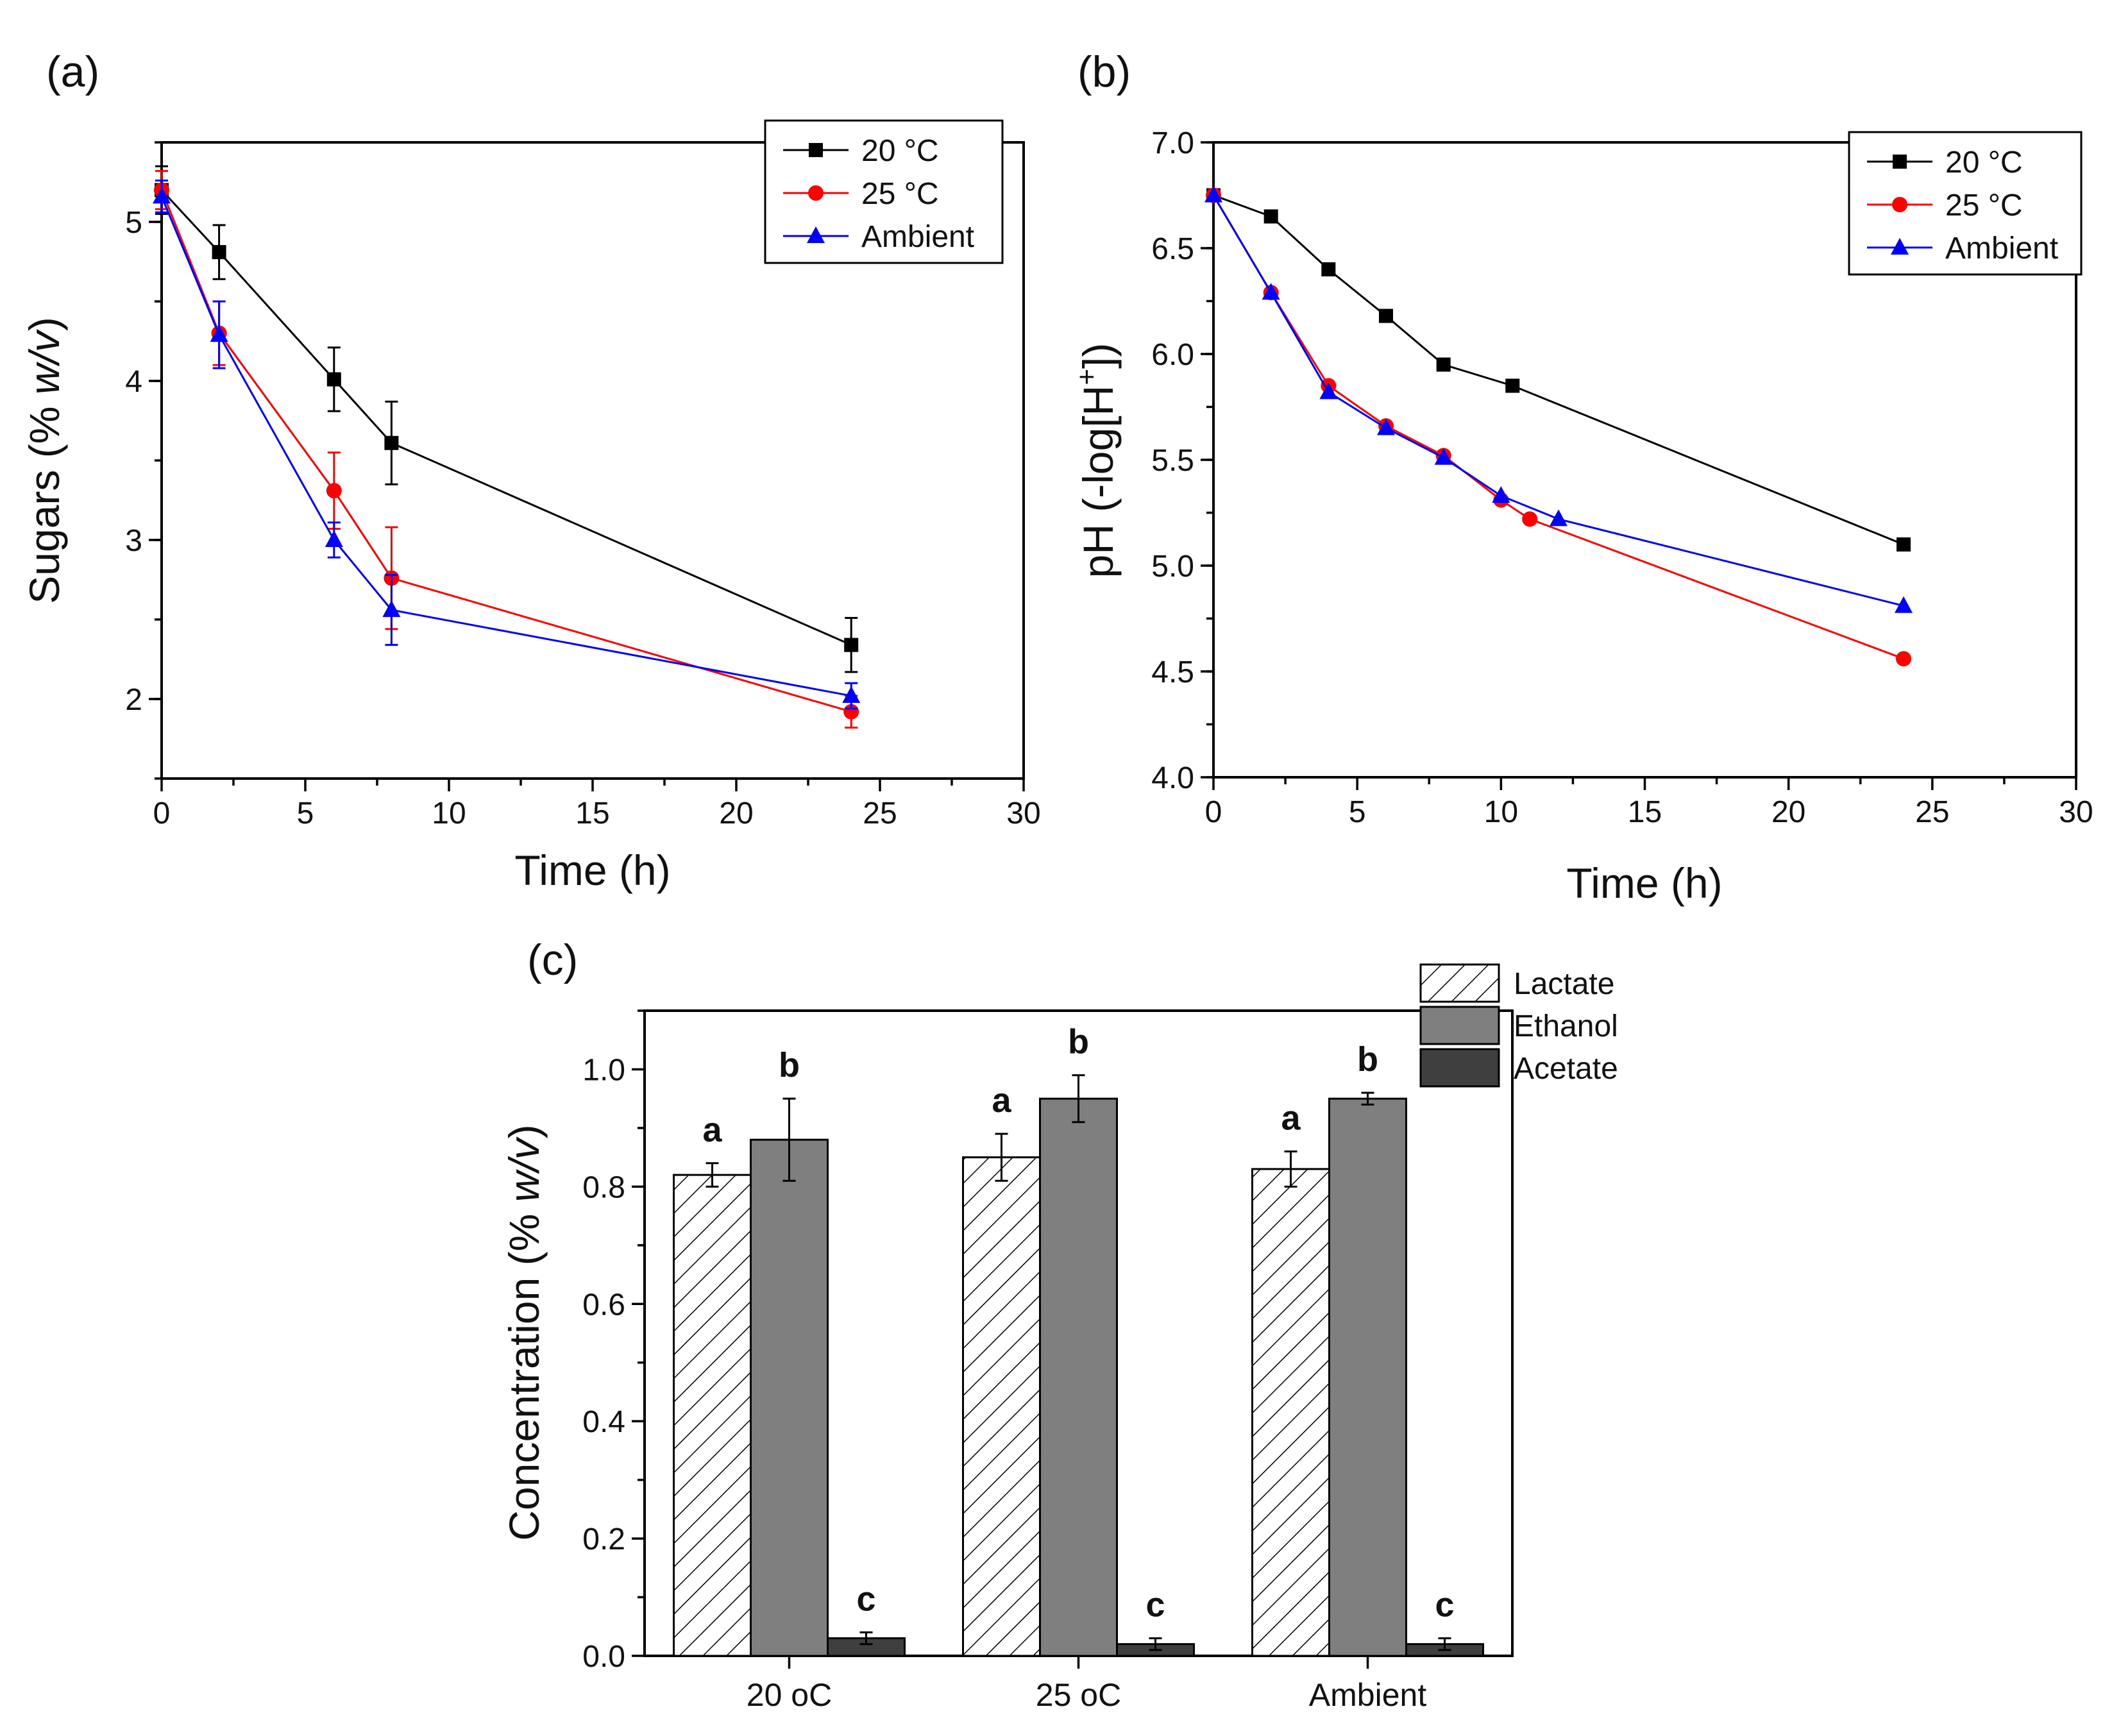 The height and width of the screenshot is (1736, 2121). I want to click on y-tick-label: 0.4, so click(603, 1422).